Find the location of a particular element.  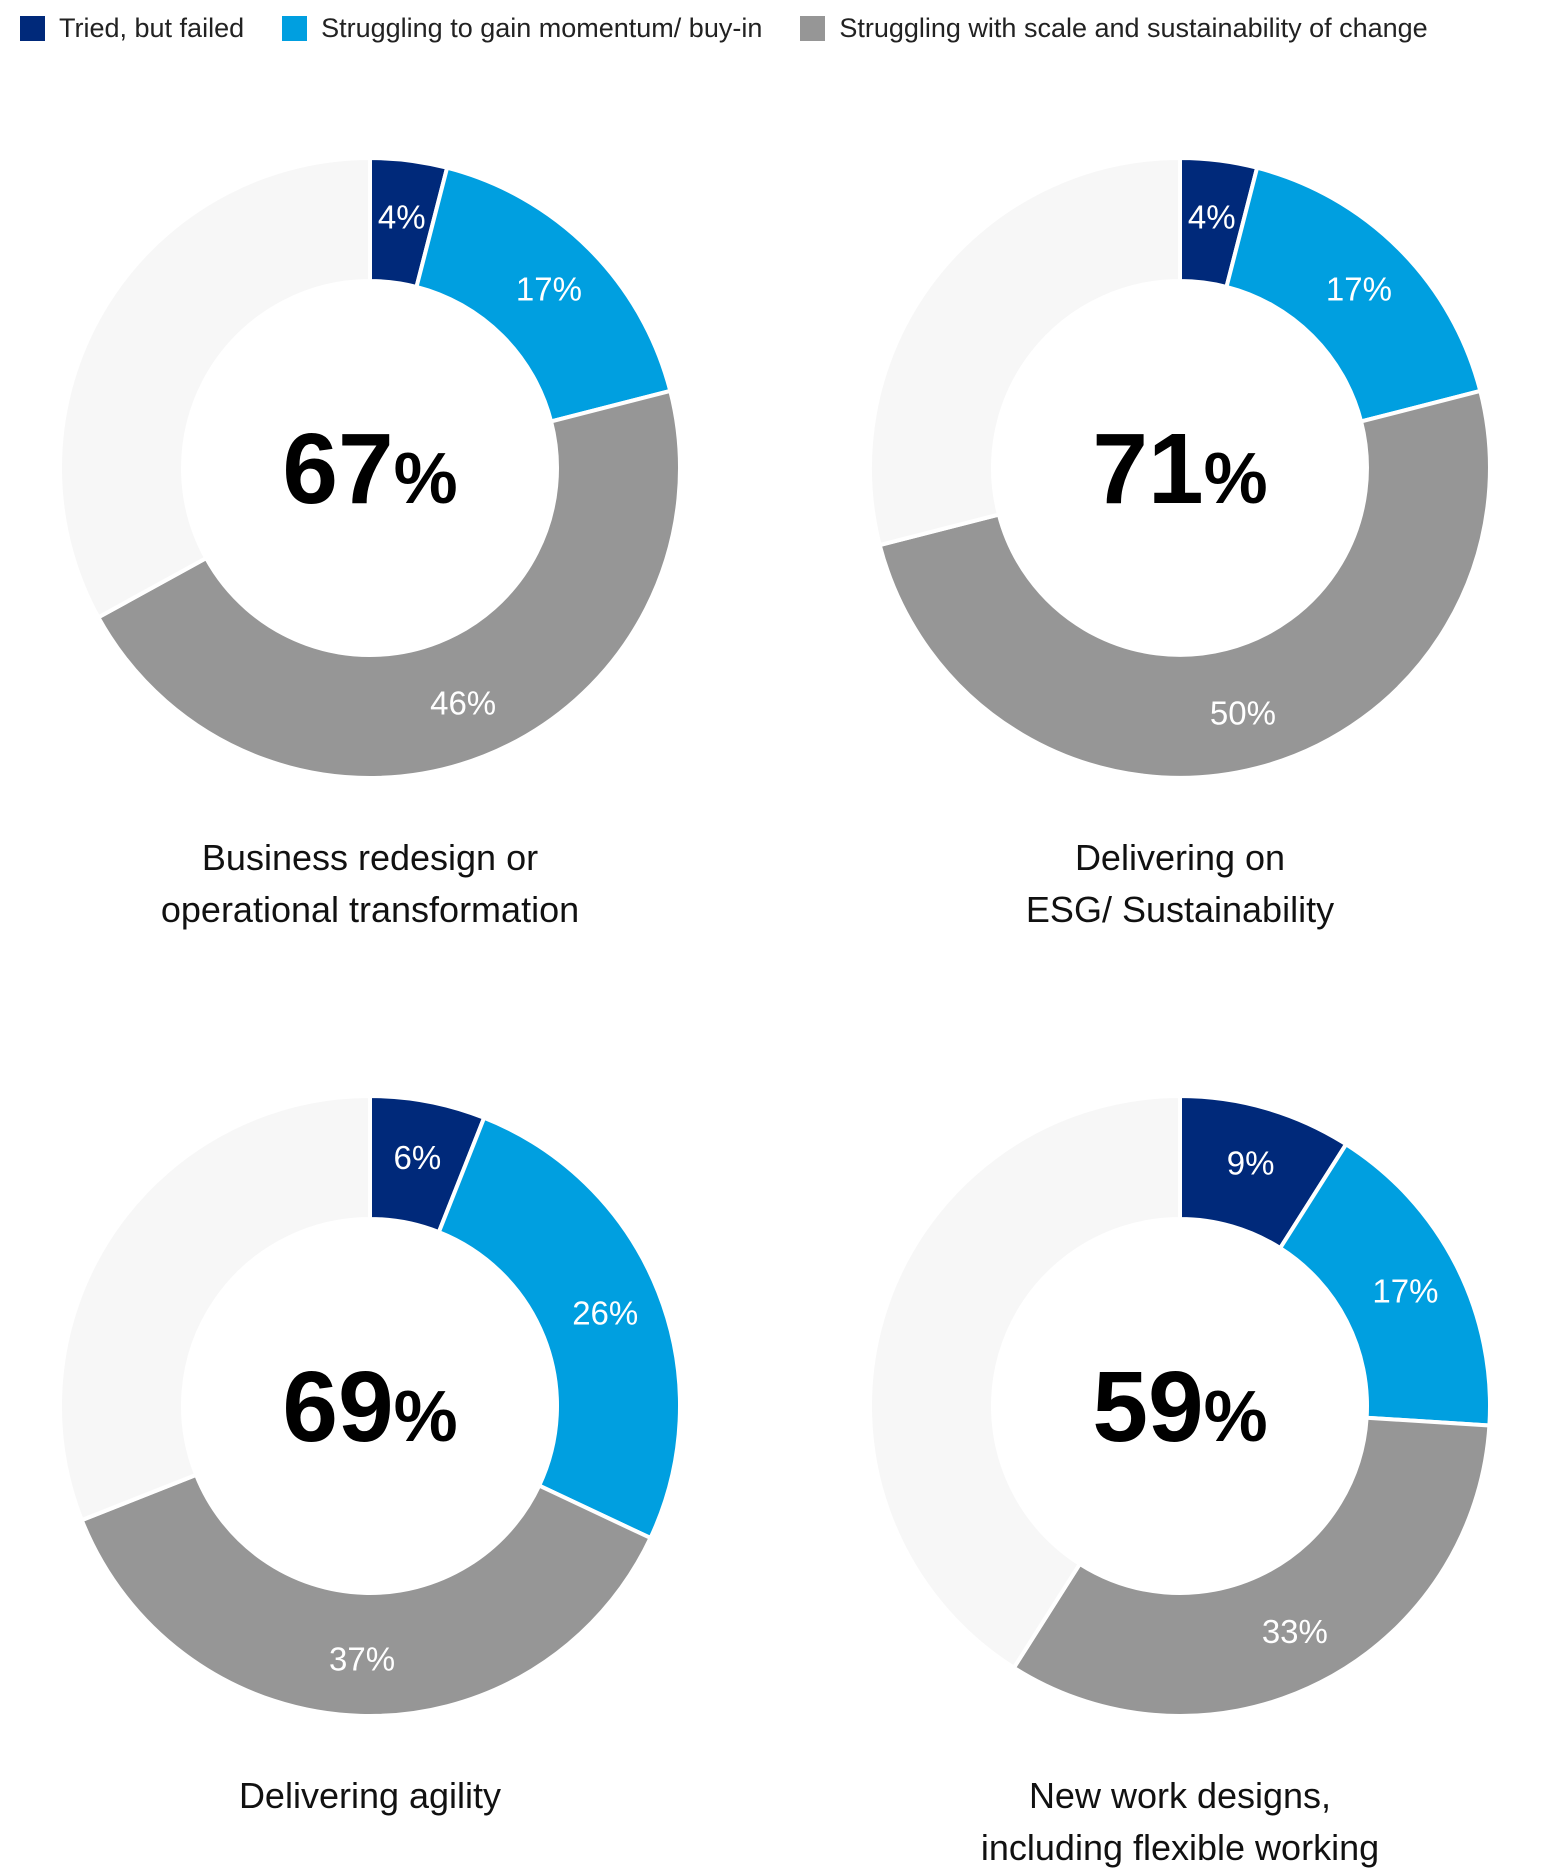

total-percentage: 59% is located at coordinates (1179, 1407).